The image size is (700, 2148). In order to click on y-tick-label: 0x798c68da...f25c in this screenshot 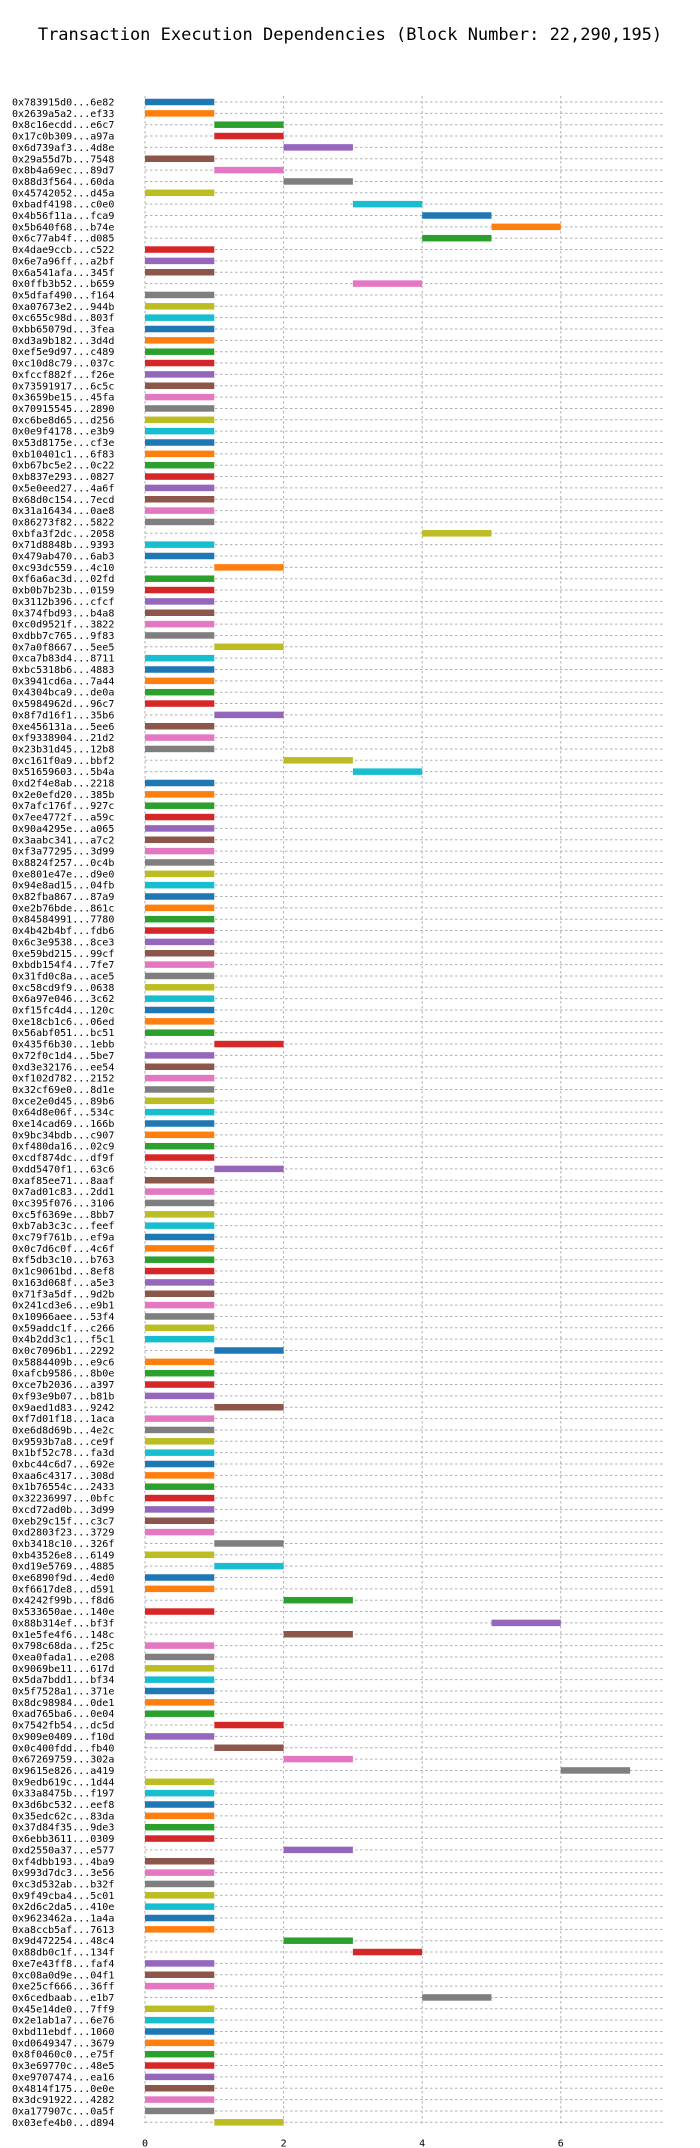, I will do `click(63, 1646)`.